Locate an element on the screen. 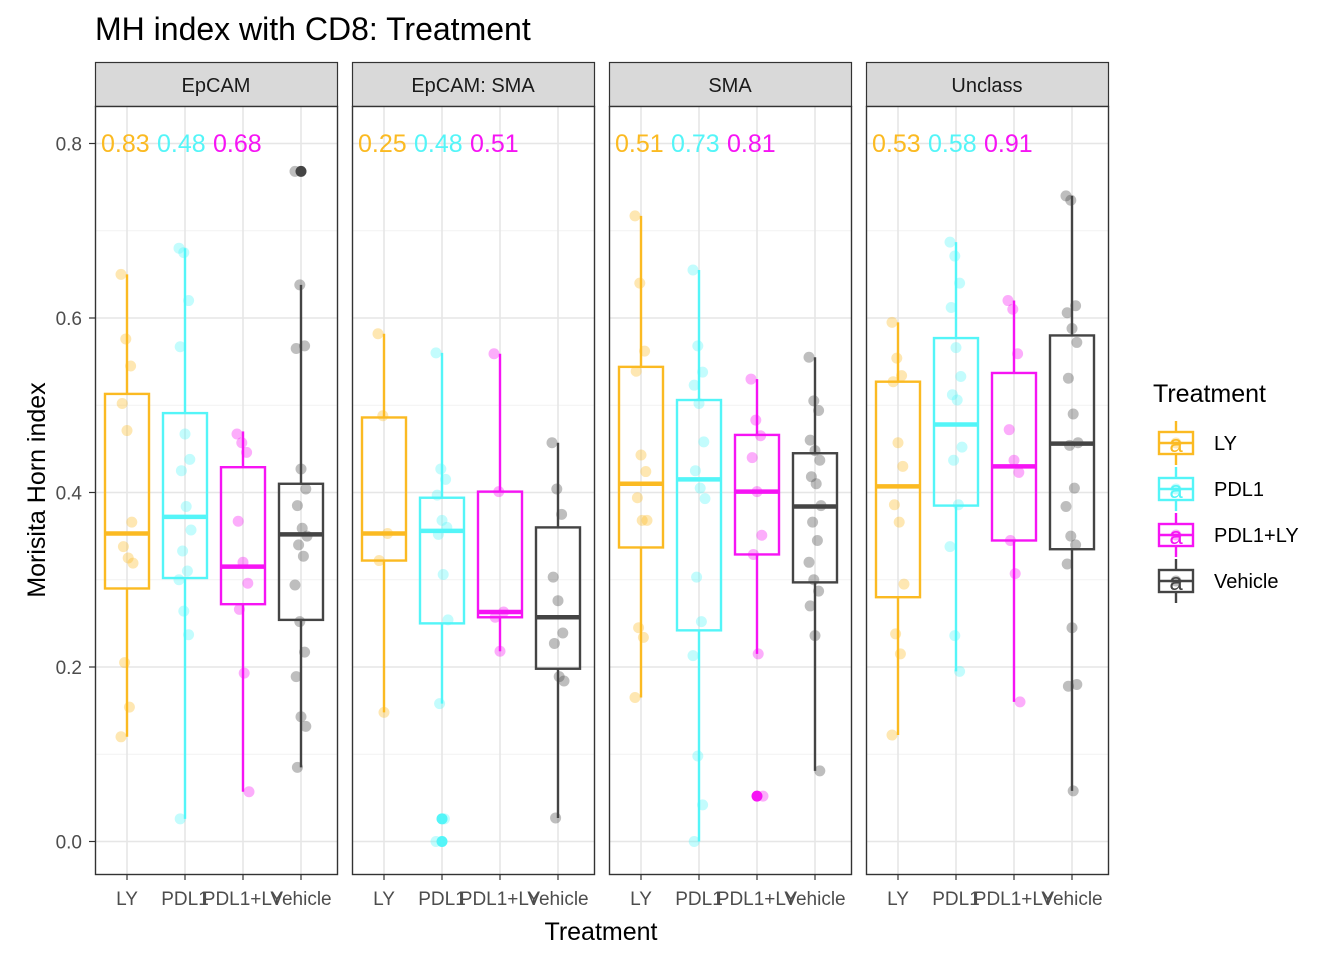 Image resolution: width=1344 pixels, height=960 pixels. legend-item: a PDL1+LY is located at coordinates (1226, 535).